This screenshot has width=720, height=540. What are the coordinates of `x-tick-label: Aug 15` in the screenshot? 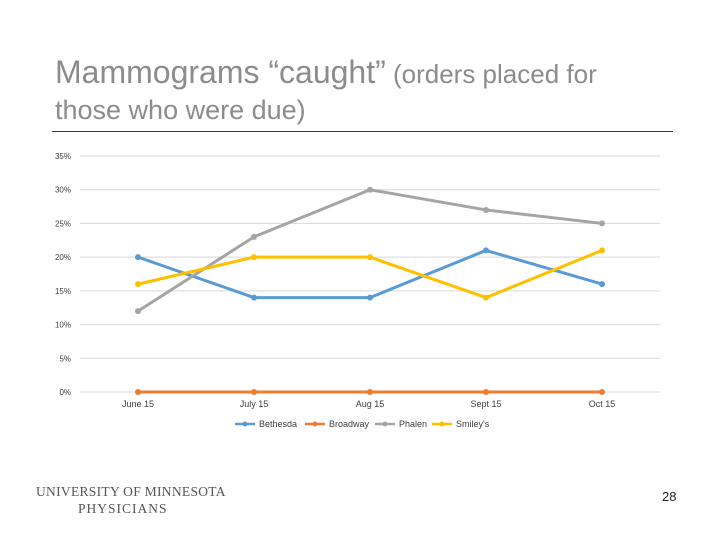 It's located at (370, 404).